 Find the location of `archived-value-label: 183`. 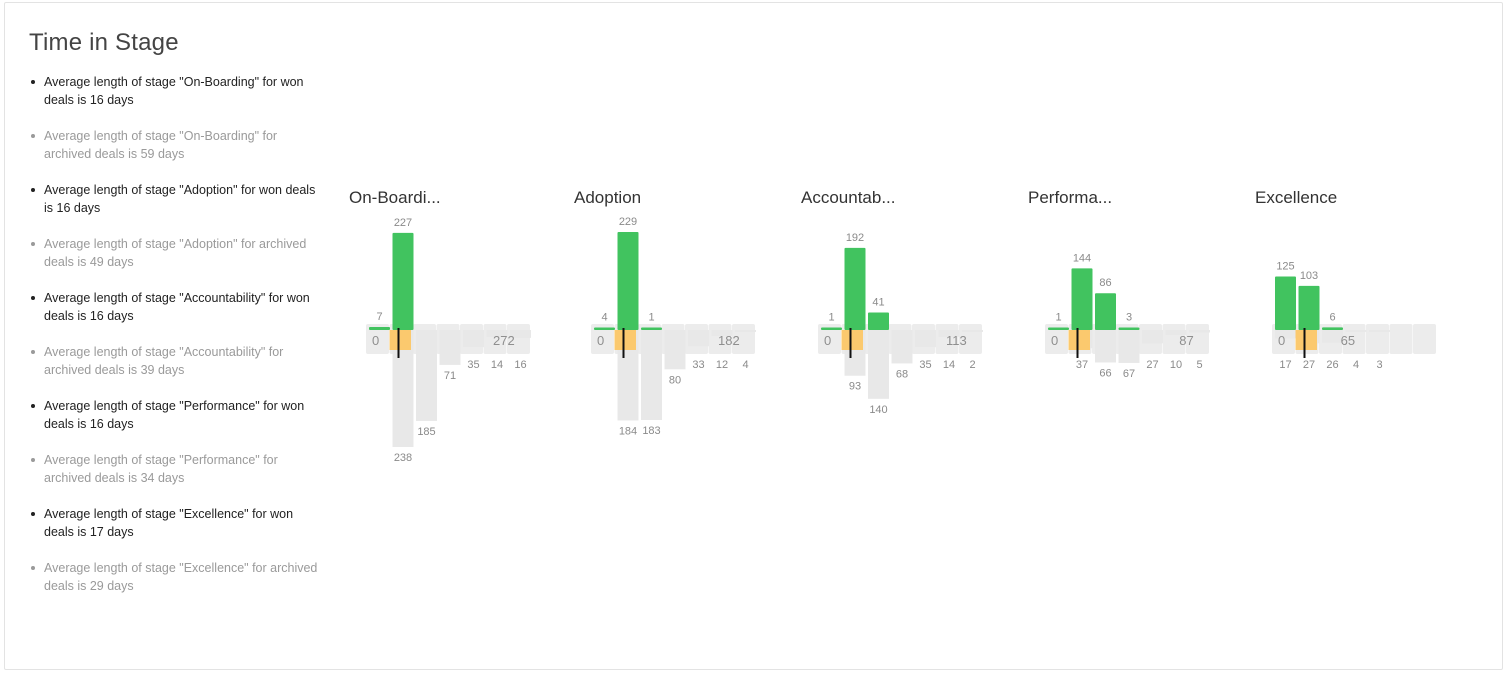

archived-value-label: 183 is located at coordinates (651, 431).